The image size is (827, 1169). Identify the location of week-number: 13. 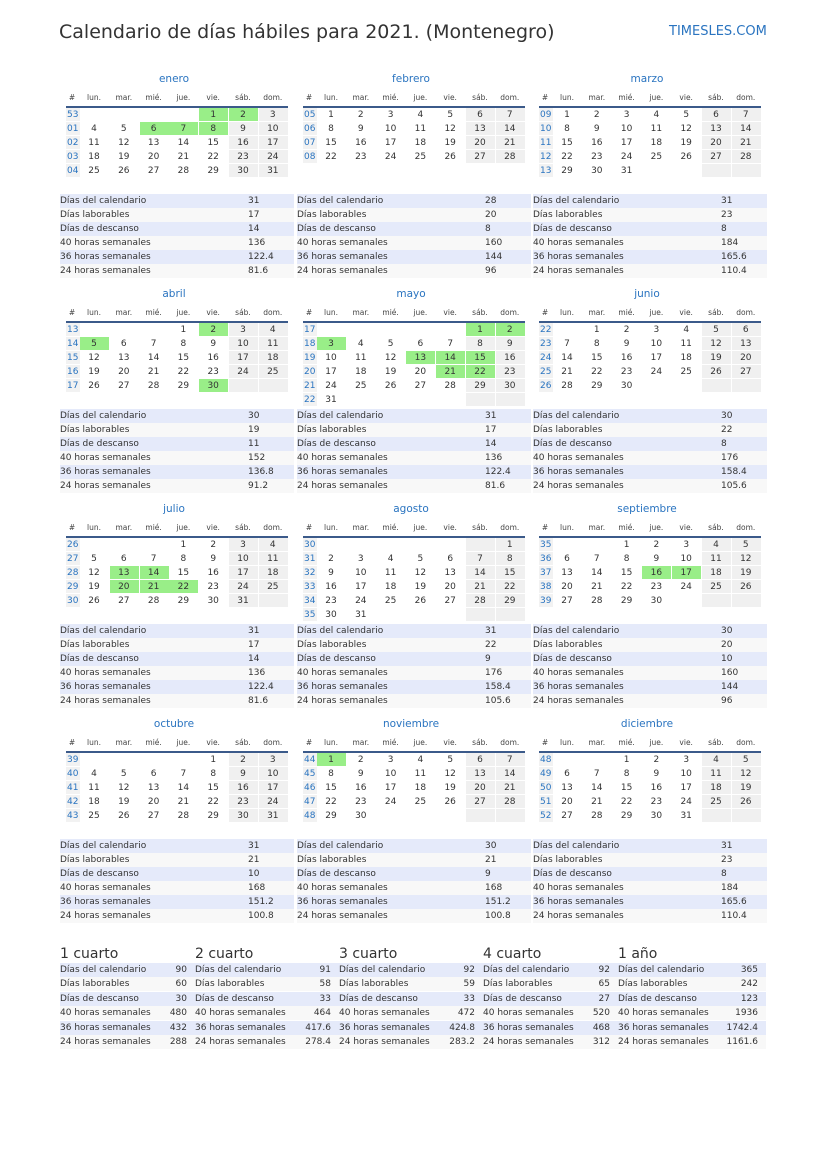
(73, 330).